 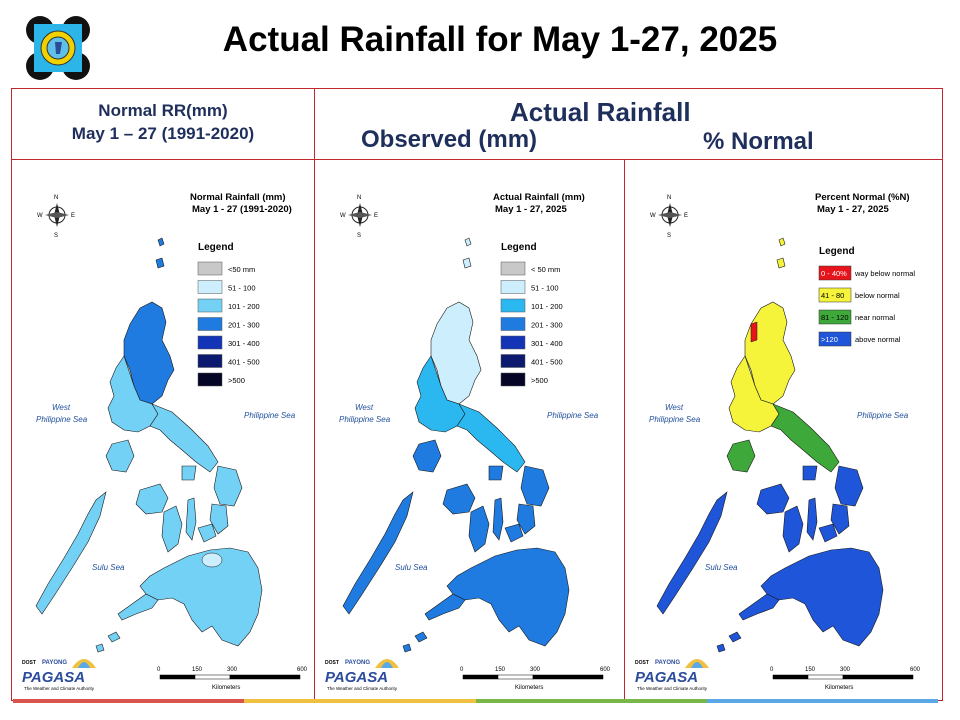 What do you see at coordinates (539, 197) in the screenshot?
I see `map-title-line1: Actual Rainfall (mm)` at bounding box center [539, 197].